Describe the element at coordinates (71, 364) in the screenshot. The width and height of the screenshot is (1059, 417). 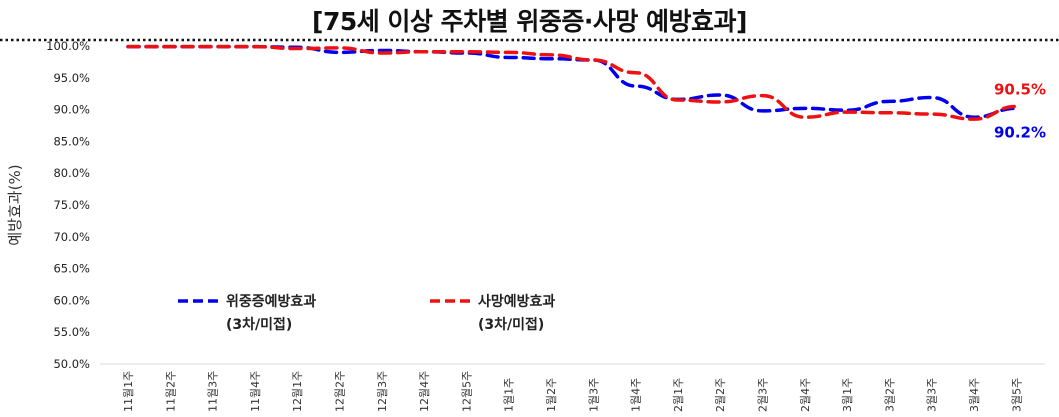
I see `y-tick-label: 50.0%` at that location.